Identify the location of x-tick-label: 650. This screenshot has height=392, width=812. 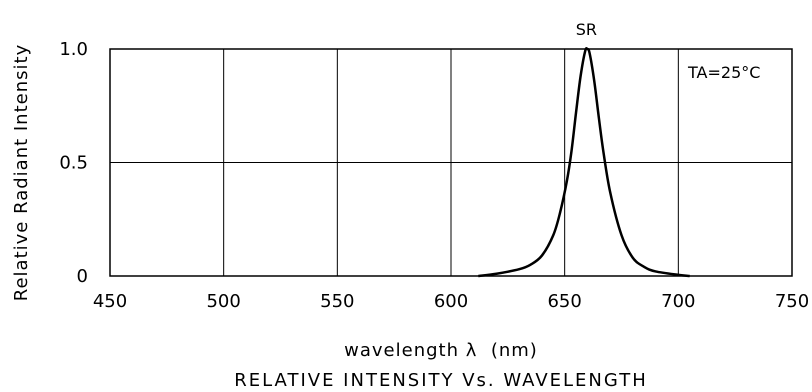
(564, 301).